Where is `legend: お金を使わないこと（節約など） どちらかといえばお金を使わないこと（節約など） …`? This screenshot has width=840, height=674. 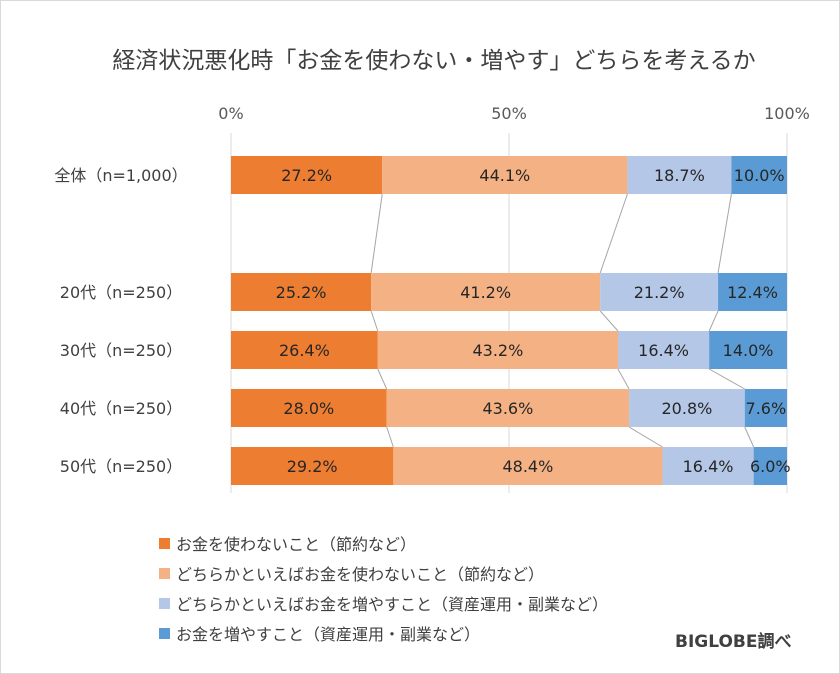 legend: お金を使わないこと（節約など） どちらかといえばお金を使わないこと（節約など） … is located at coordinates (383, 588).